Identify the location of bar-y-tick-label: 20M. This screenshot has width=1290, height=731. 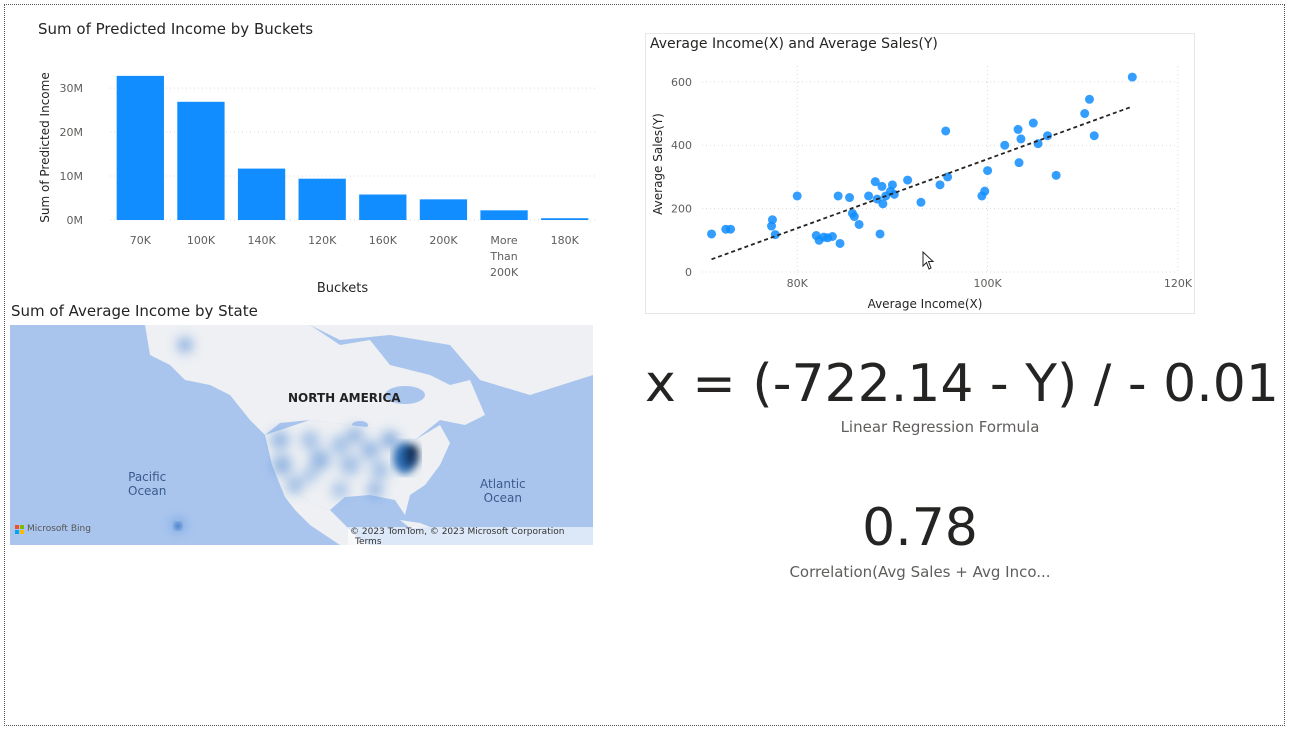
(72, 132).